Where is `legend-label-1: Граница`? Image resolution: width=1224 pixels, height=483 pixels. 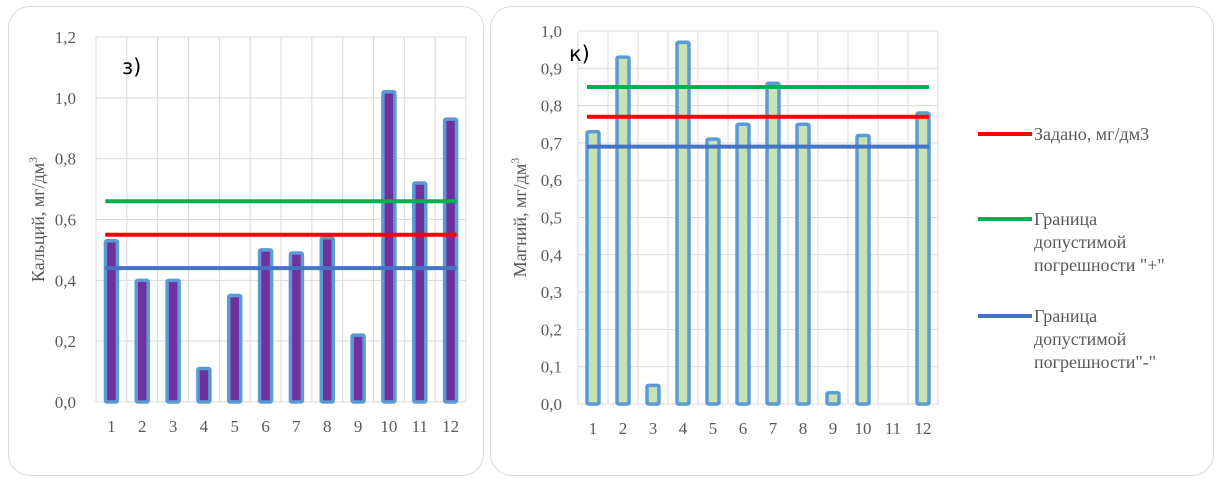 legend-label-1: Граница is located at coordinates (1065, 219).